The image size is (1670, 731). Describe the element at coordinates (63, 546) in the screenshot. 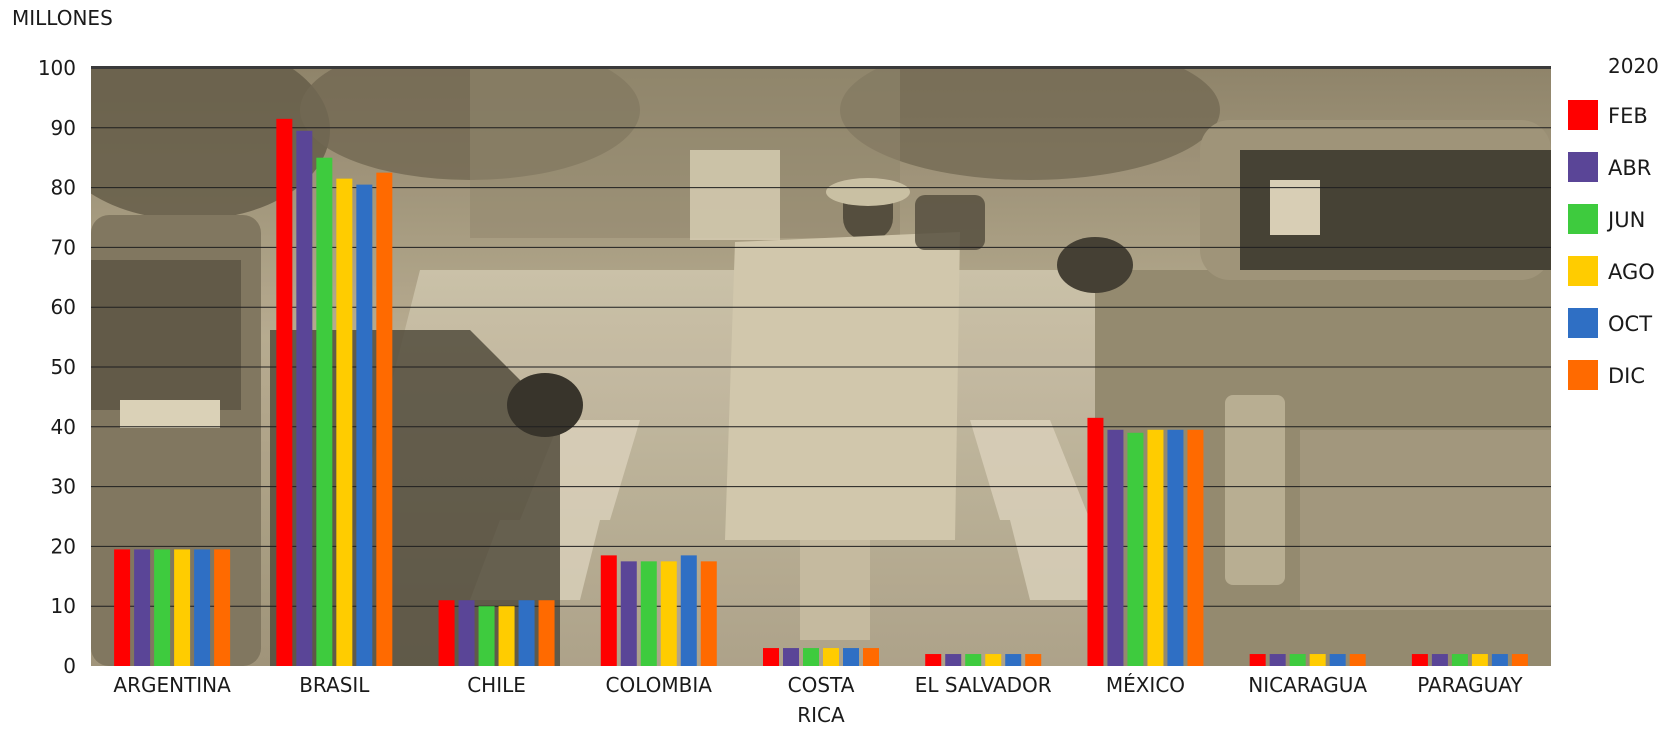

I see `y-tick-label: 20` at that location.